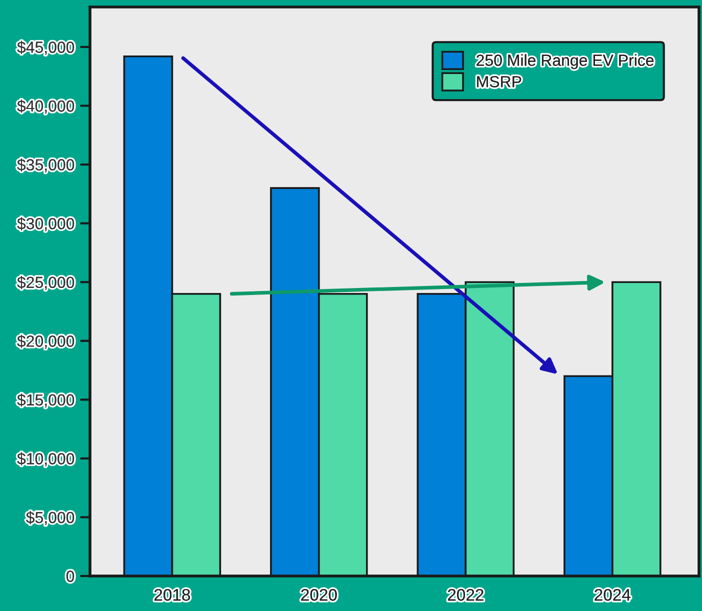  Describe the element at coordinates (466, 594) in the screenshot. I see `x-tick-label: 2022` at that location.